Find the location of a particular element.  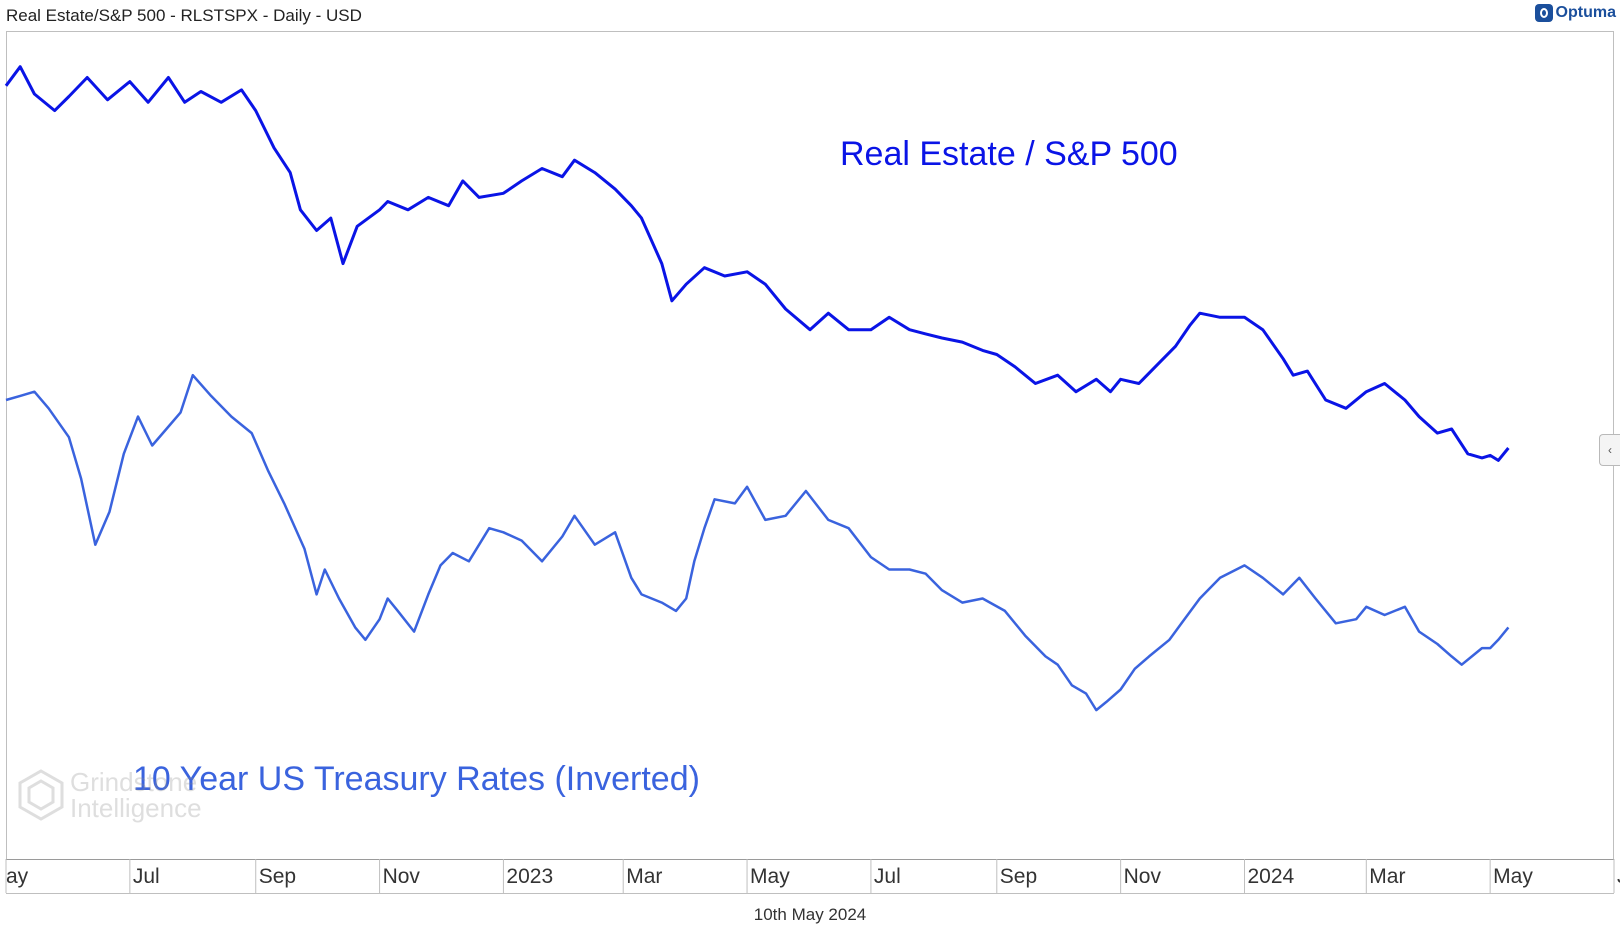

optuma-logo-icon is located at coordinates (1543, 13).